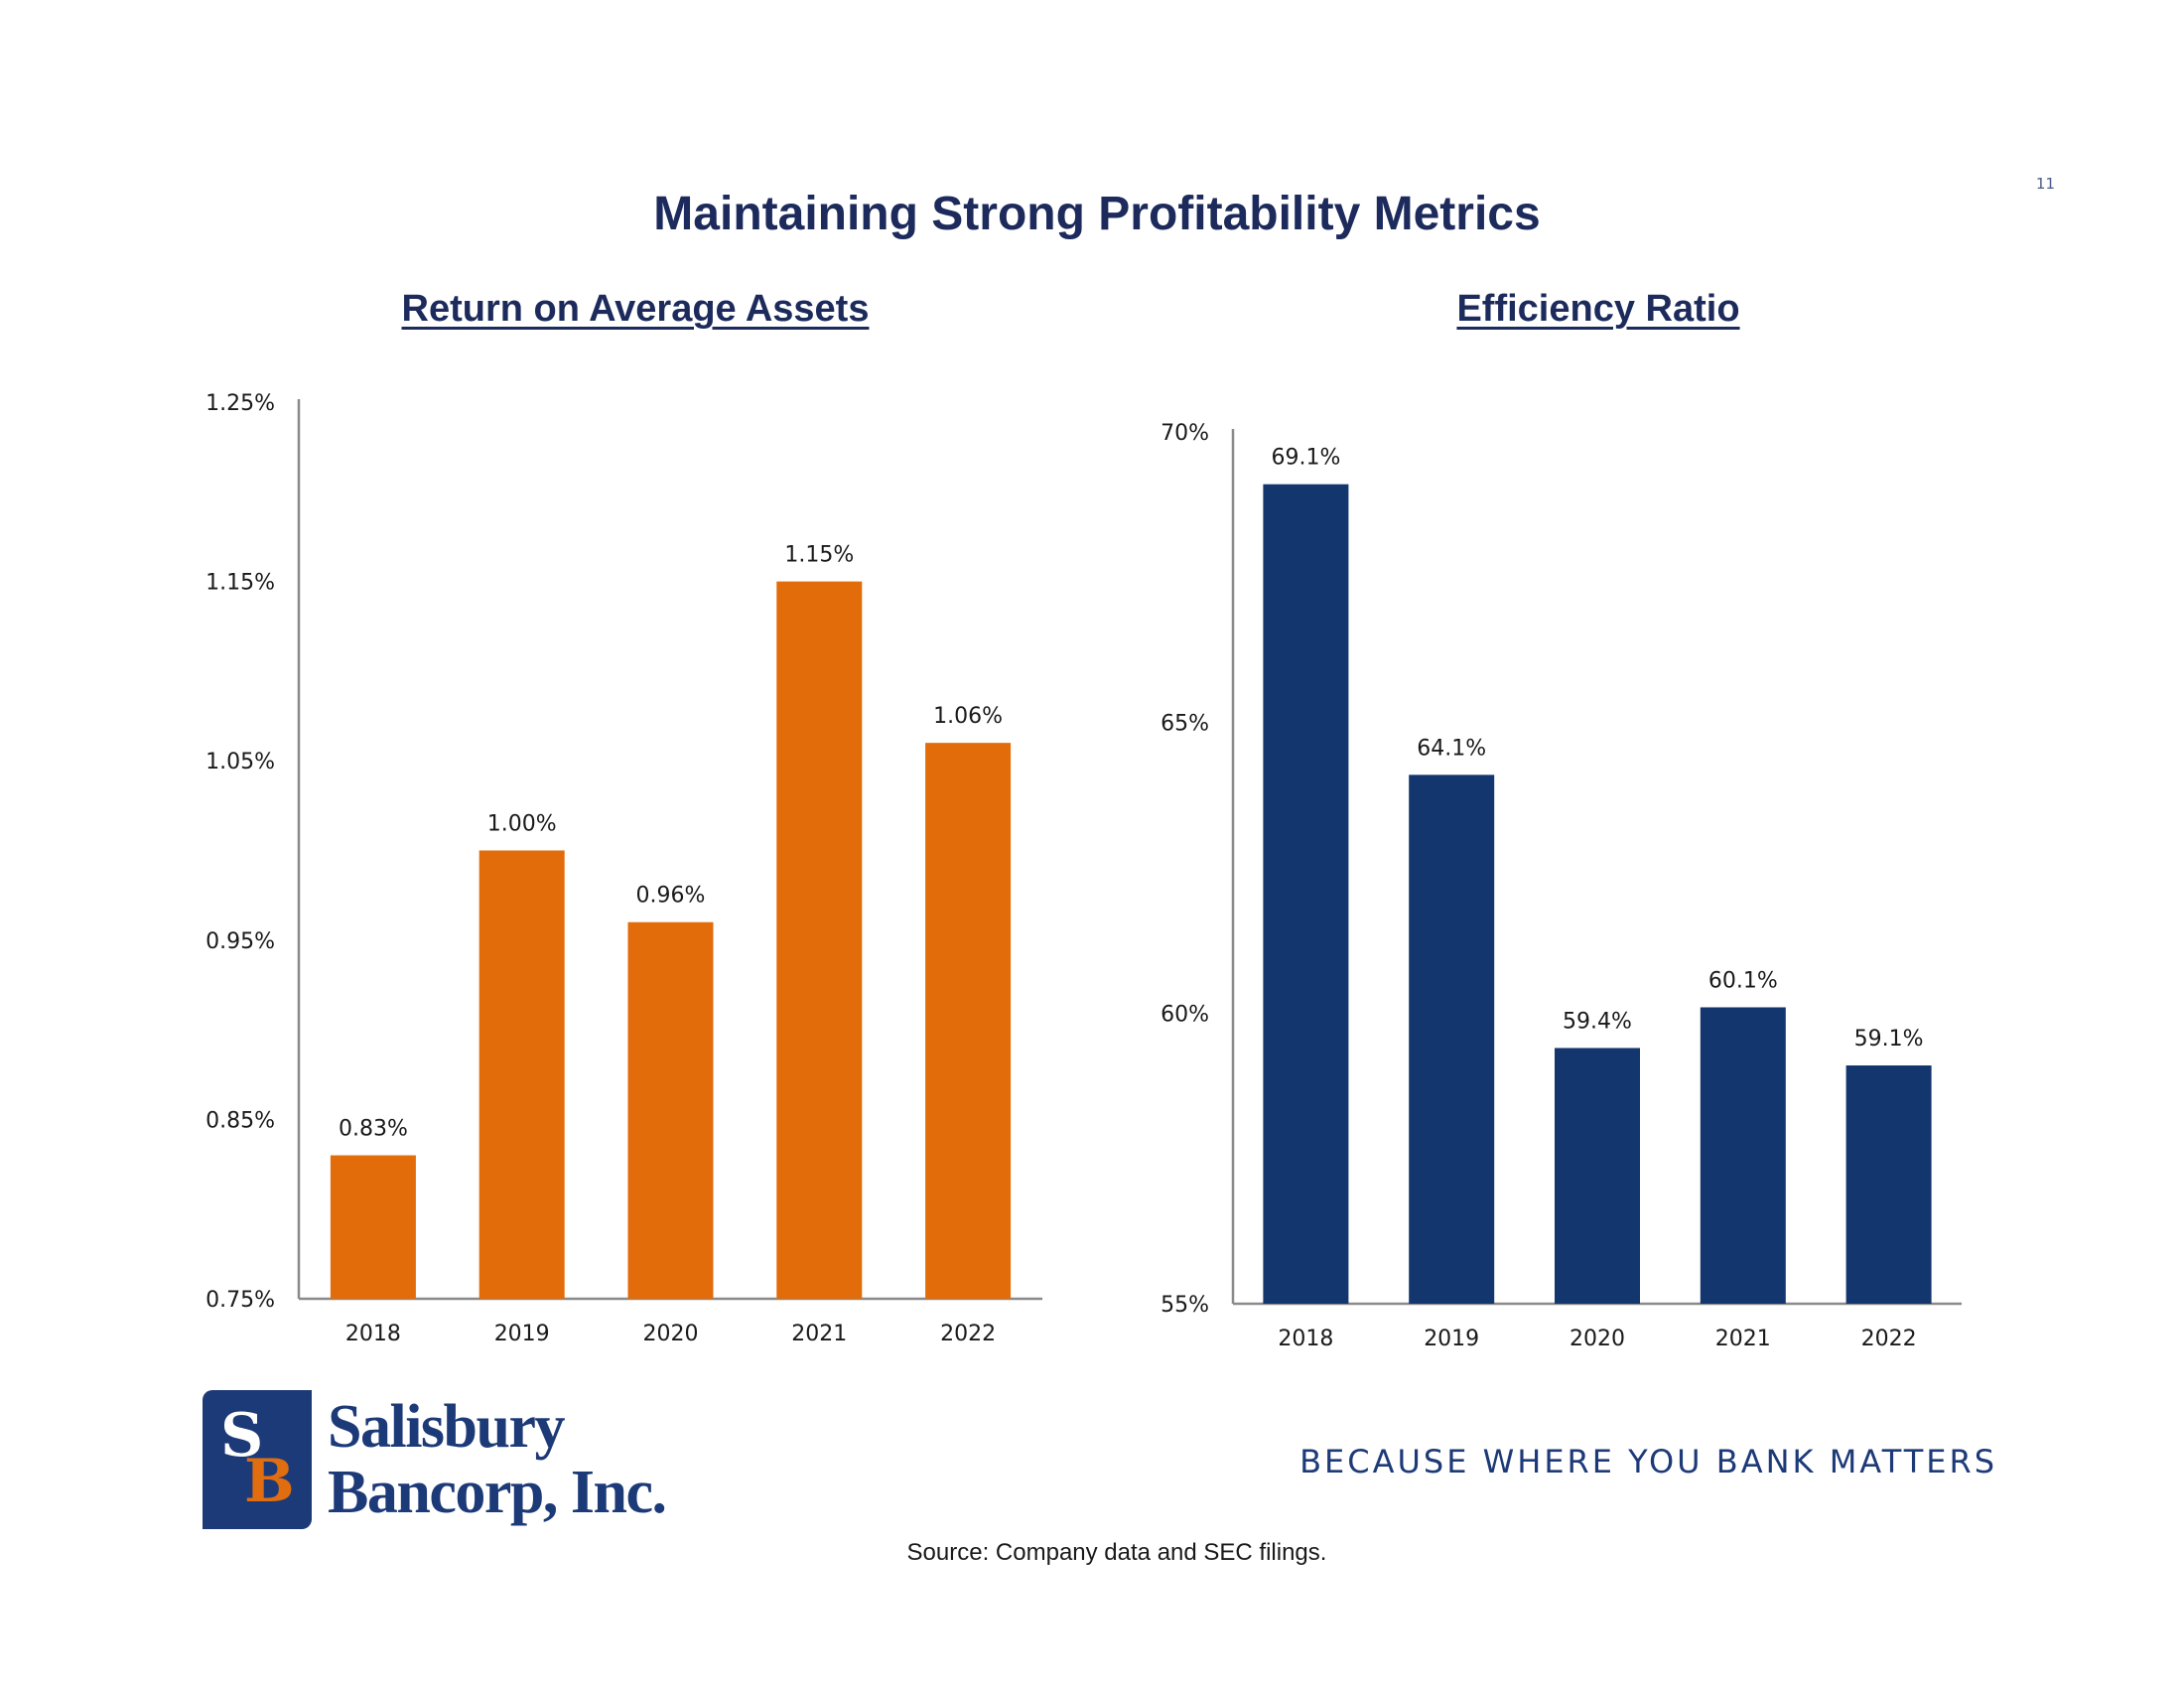 The height and width of the screenshot is (1688, 2184). What do you see at coordinates (497, 1492) in the screenshot?
I see `logo-name-line2: Bancorp, Inc.` at bounding box center [497, 1492].